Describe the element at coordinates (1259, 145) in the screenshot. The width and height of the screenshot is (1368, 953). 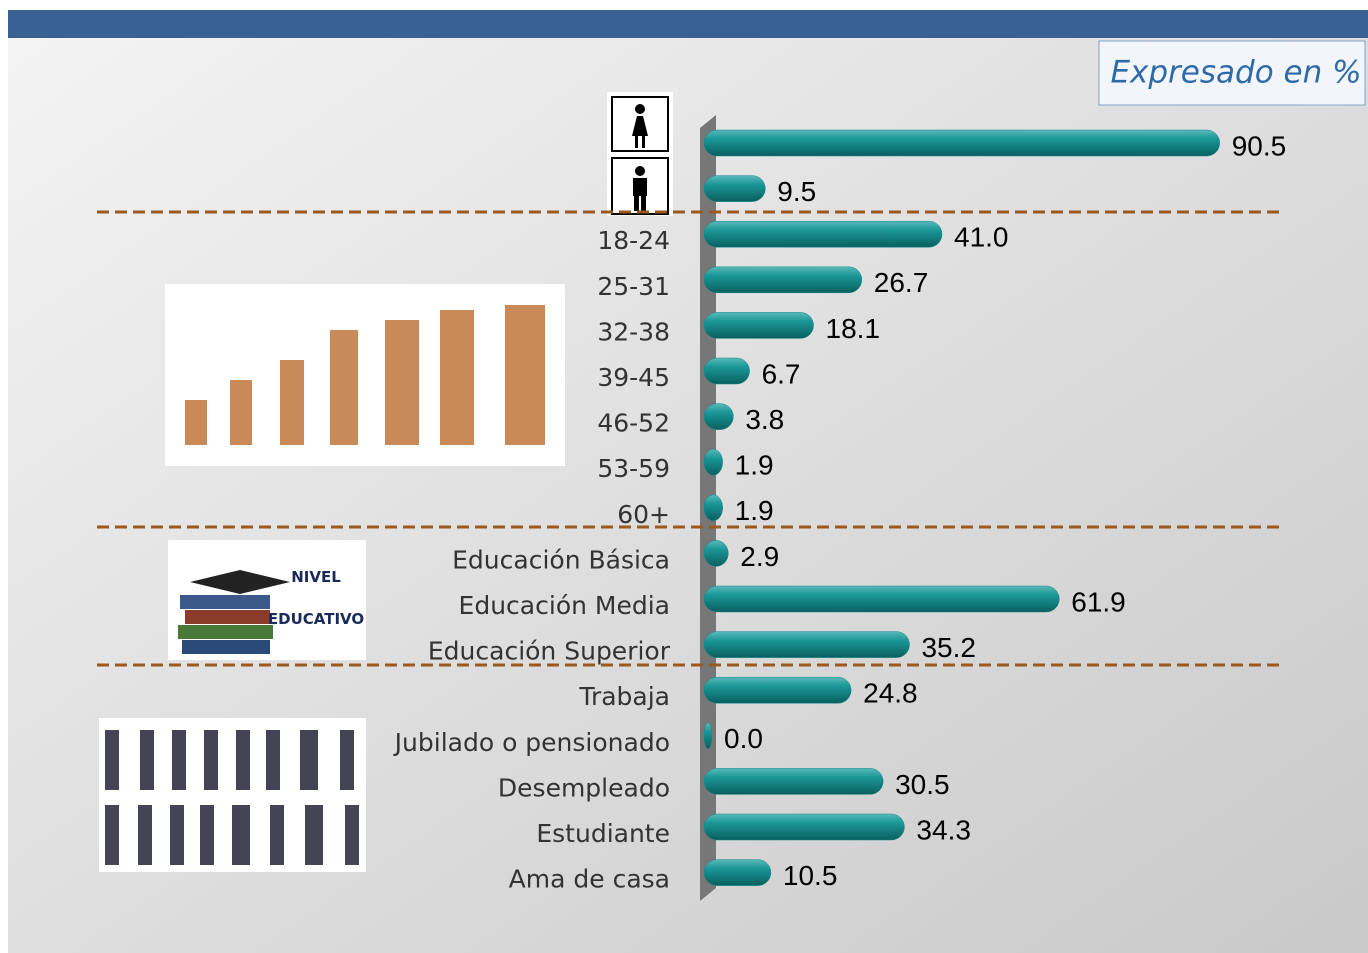
I see `value-label: 90.5` at that location.